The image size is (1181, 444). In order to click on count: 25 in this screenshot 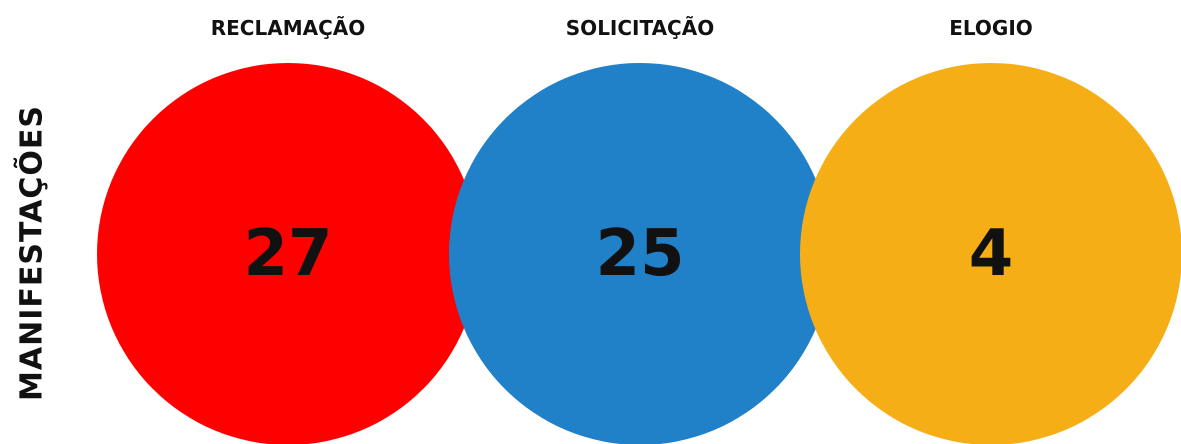, I will do `click(639, 254)`.